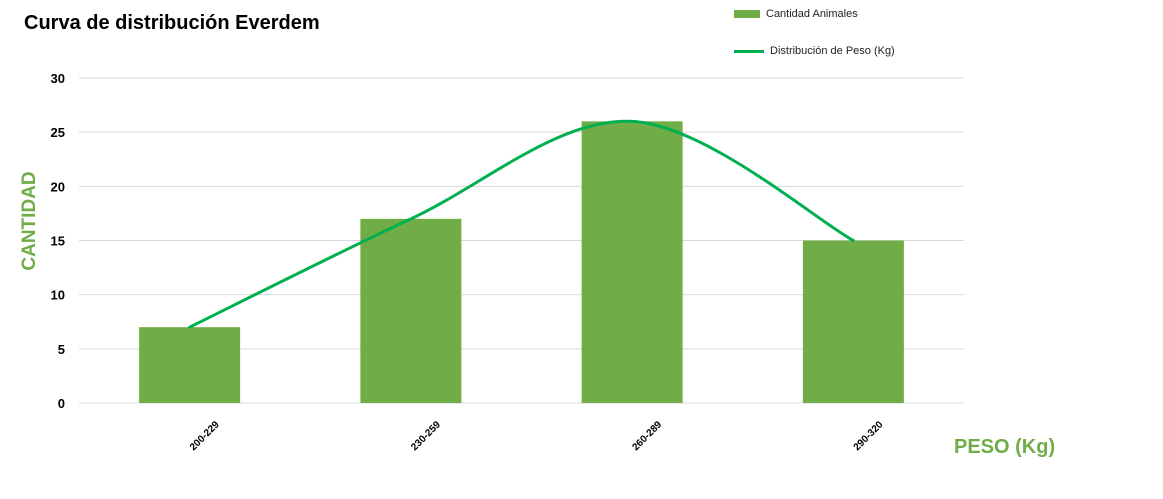  What do you see at coordinates (747, 14) in the screenshot?
I see `legend-swatch-bar` at bounding box center [747, 14].